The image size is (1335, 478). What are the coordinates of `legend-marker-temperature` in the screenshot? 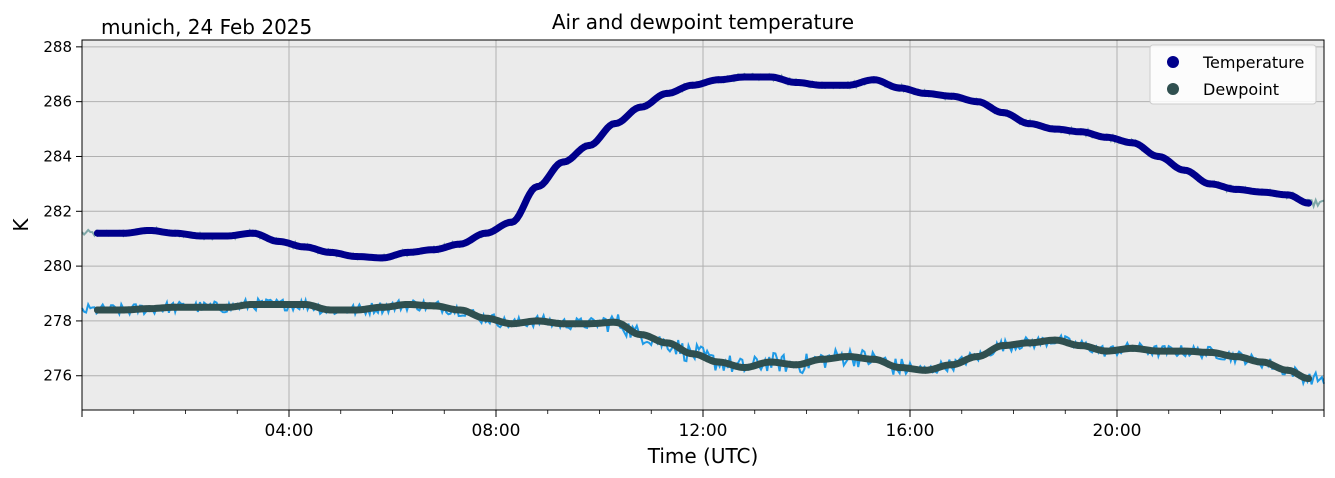 It's located at (1173, 62).